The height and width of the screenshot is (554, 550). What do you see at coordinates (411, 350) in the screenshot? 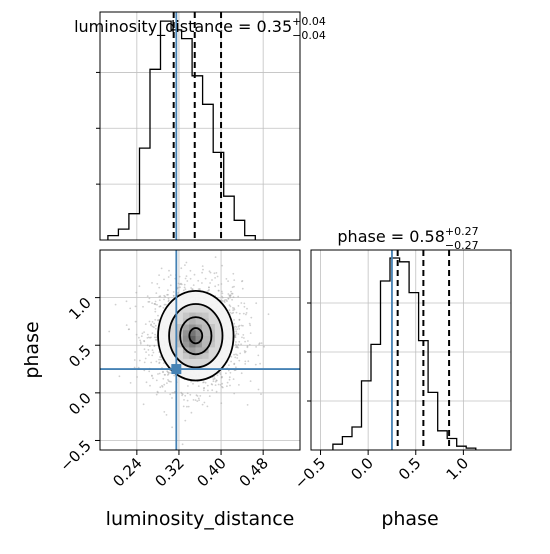
I see `phase-histogram-frame` at bounding box center [411, 350].